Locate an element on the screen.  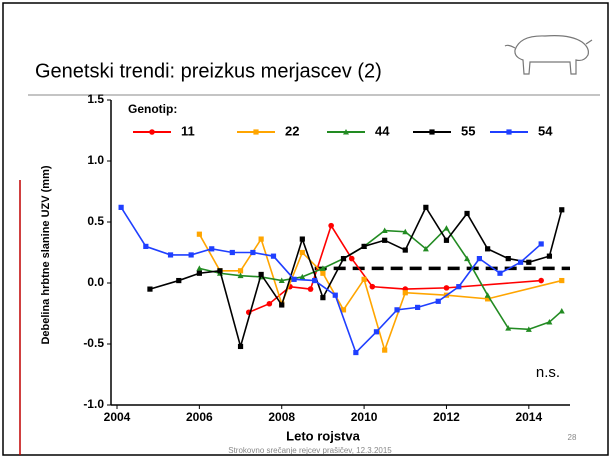
y-axis-label: Debelina hrbtne slanine UZV (mm) is located at coordinates (46, 254).